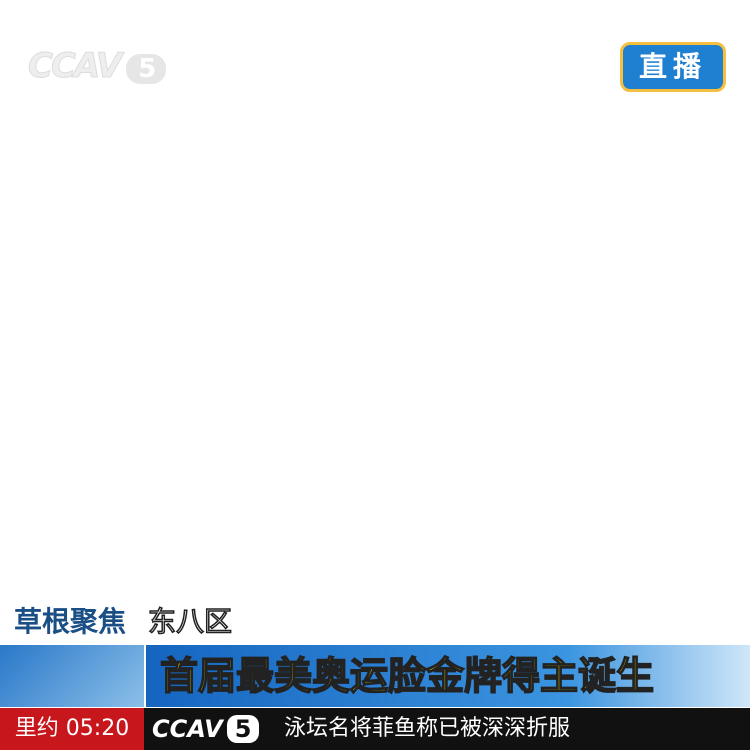 This screenshot has width=750, height=750. What do you see at coordinates (190, 621) in the screenshot?
I see `program-segment: 东八区` at bounding box center [190, 621].